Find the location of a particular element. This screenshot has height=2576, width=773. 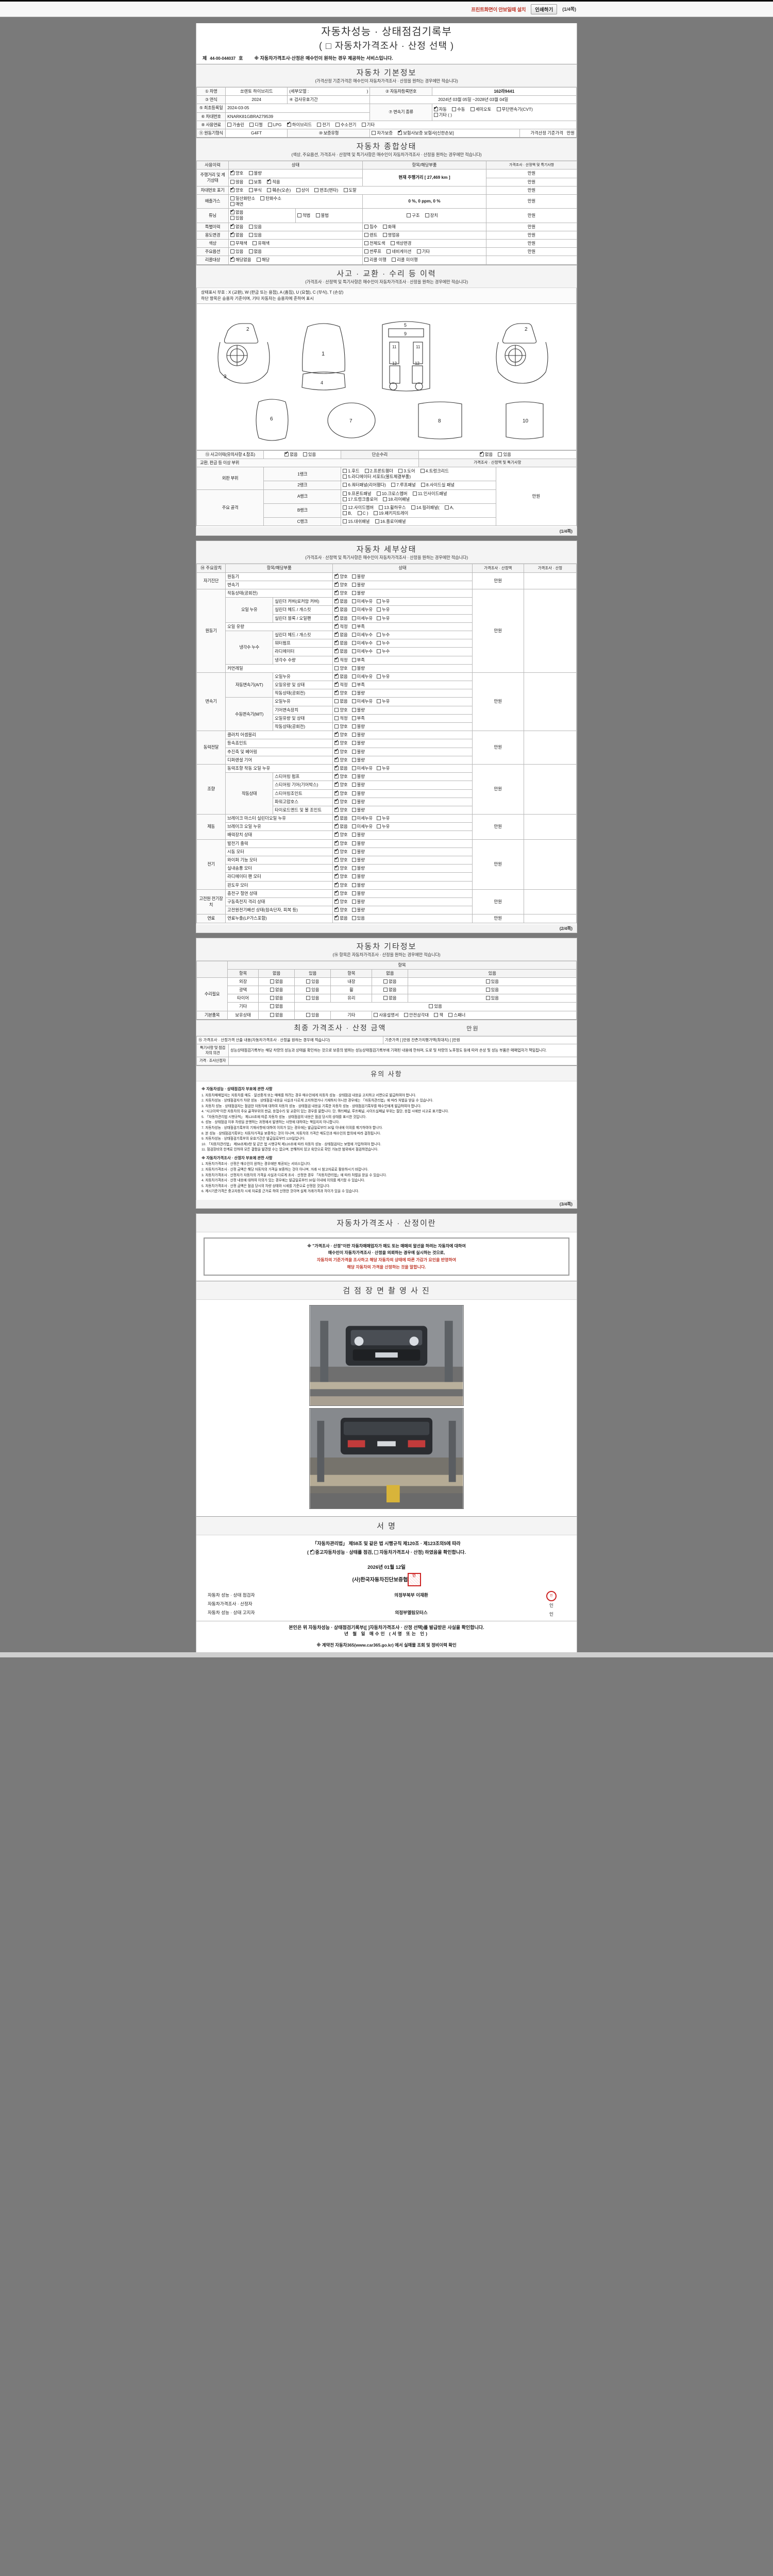

options-item-1: 네비게이션 is located at coordinates (398, 252).